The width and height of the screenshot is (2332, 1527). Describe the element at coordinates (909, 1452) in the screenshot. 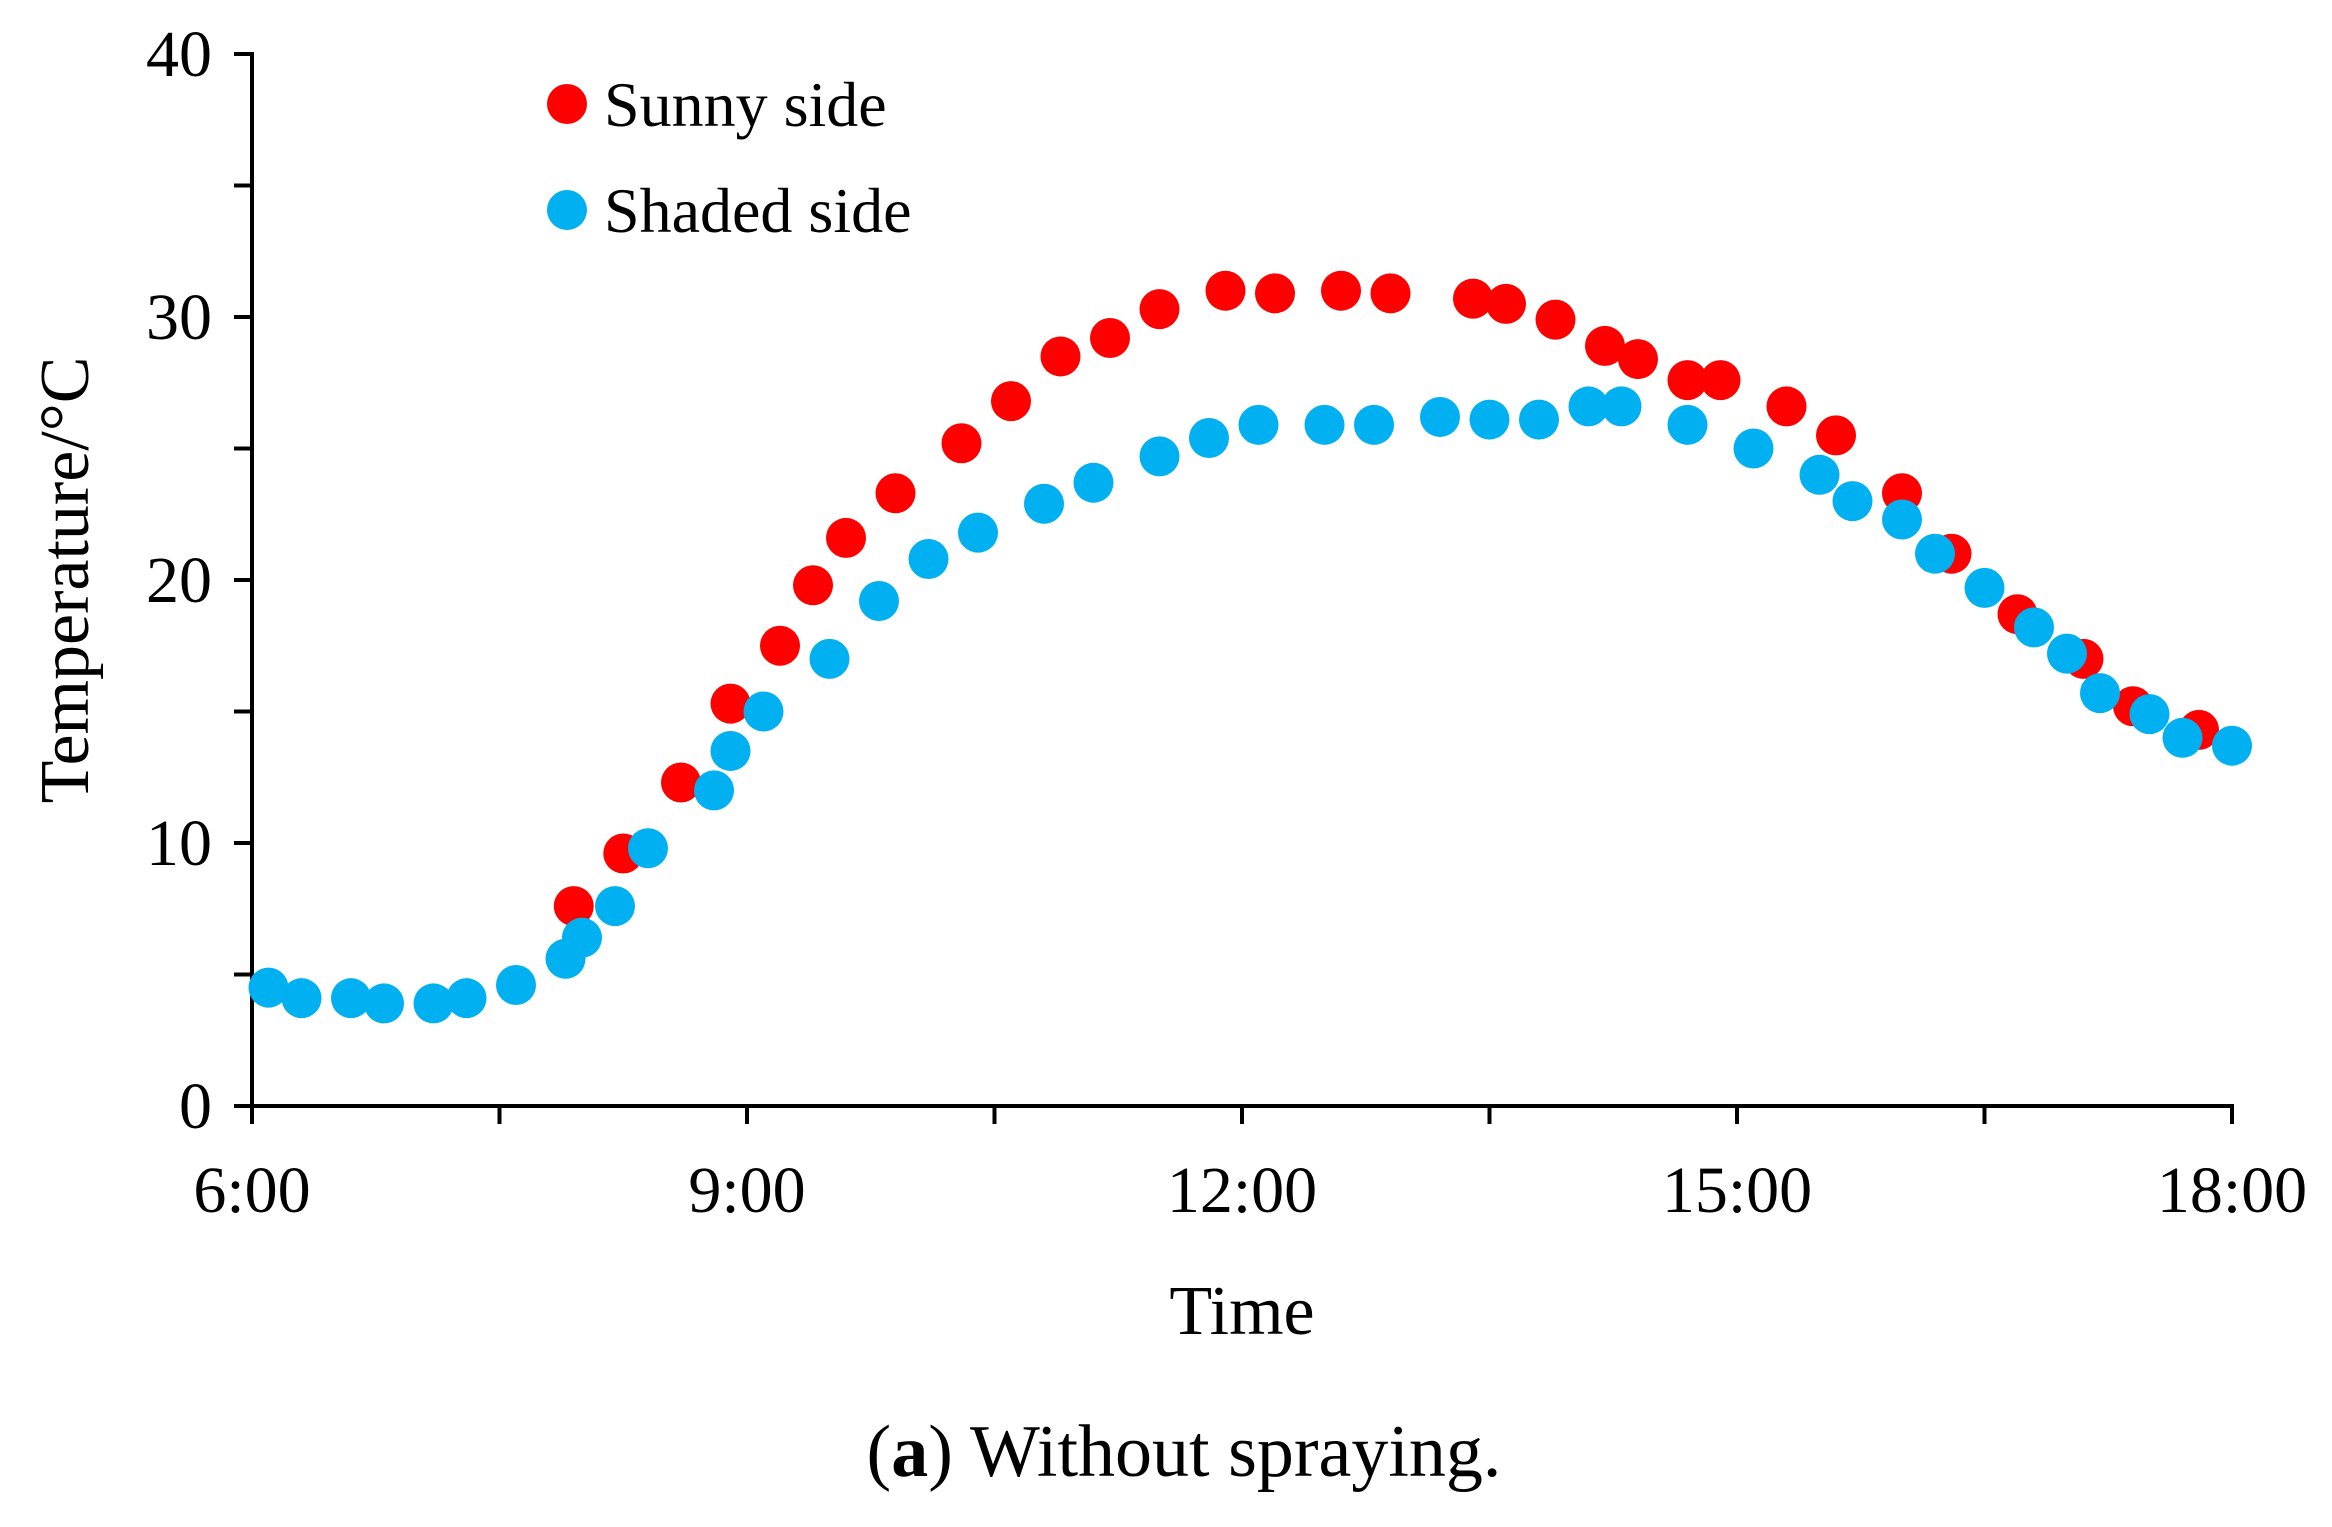

I see `caption-letter: a` at that location.